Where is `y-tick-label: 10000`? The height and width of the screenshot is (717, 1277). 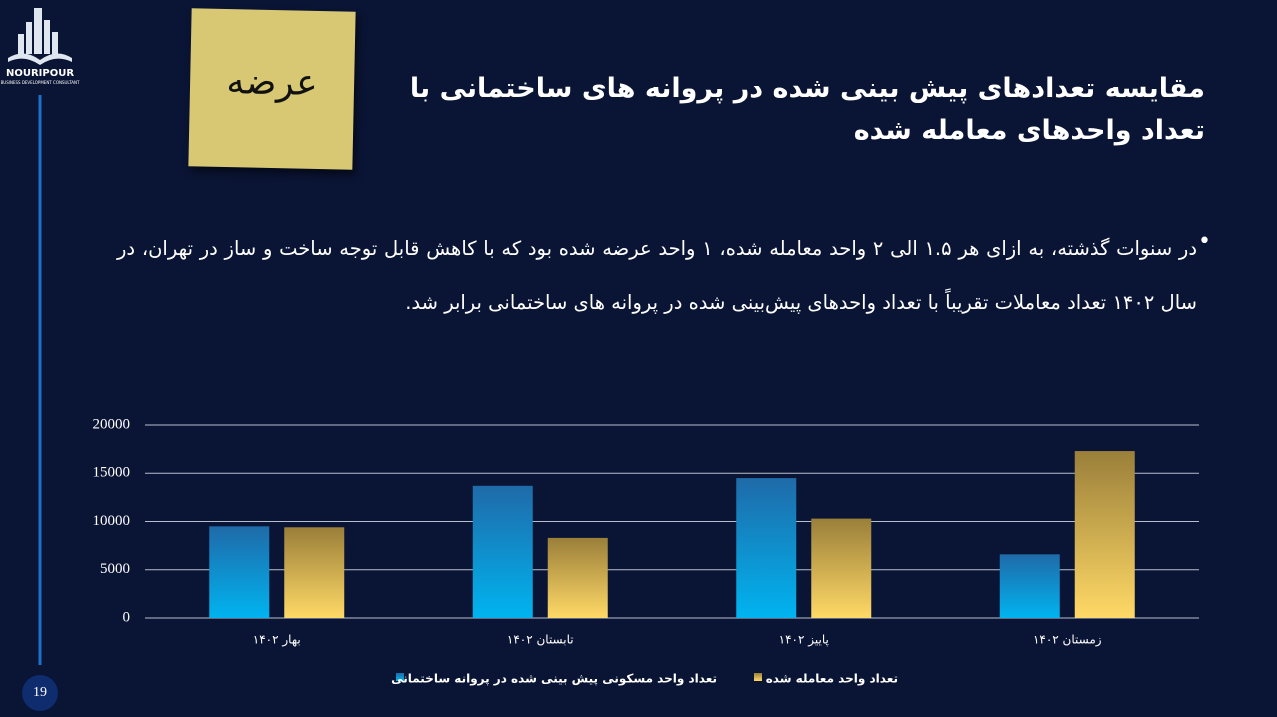 y-tick-label: 10000 is located at coordinates (112, 521).